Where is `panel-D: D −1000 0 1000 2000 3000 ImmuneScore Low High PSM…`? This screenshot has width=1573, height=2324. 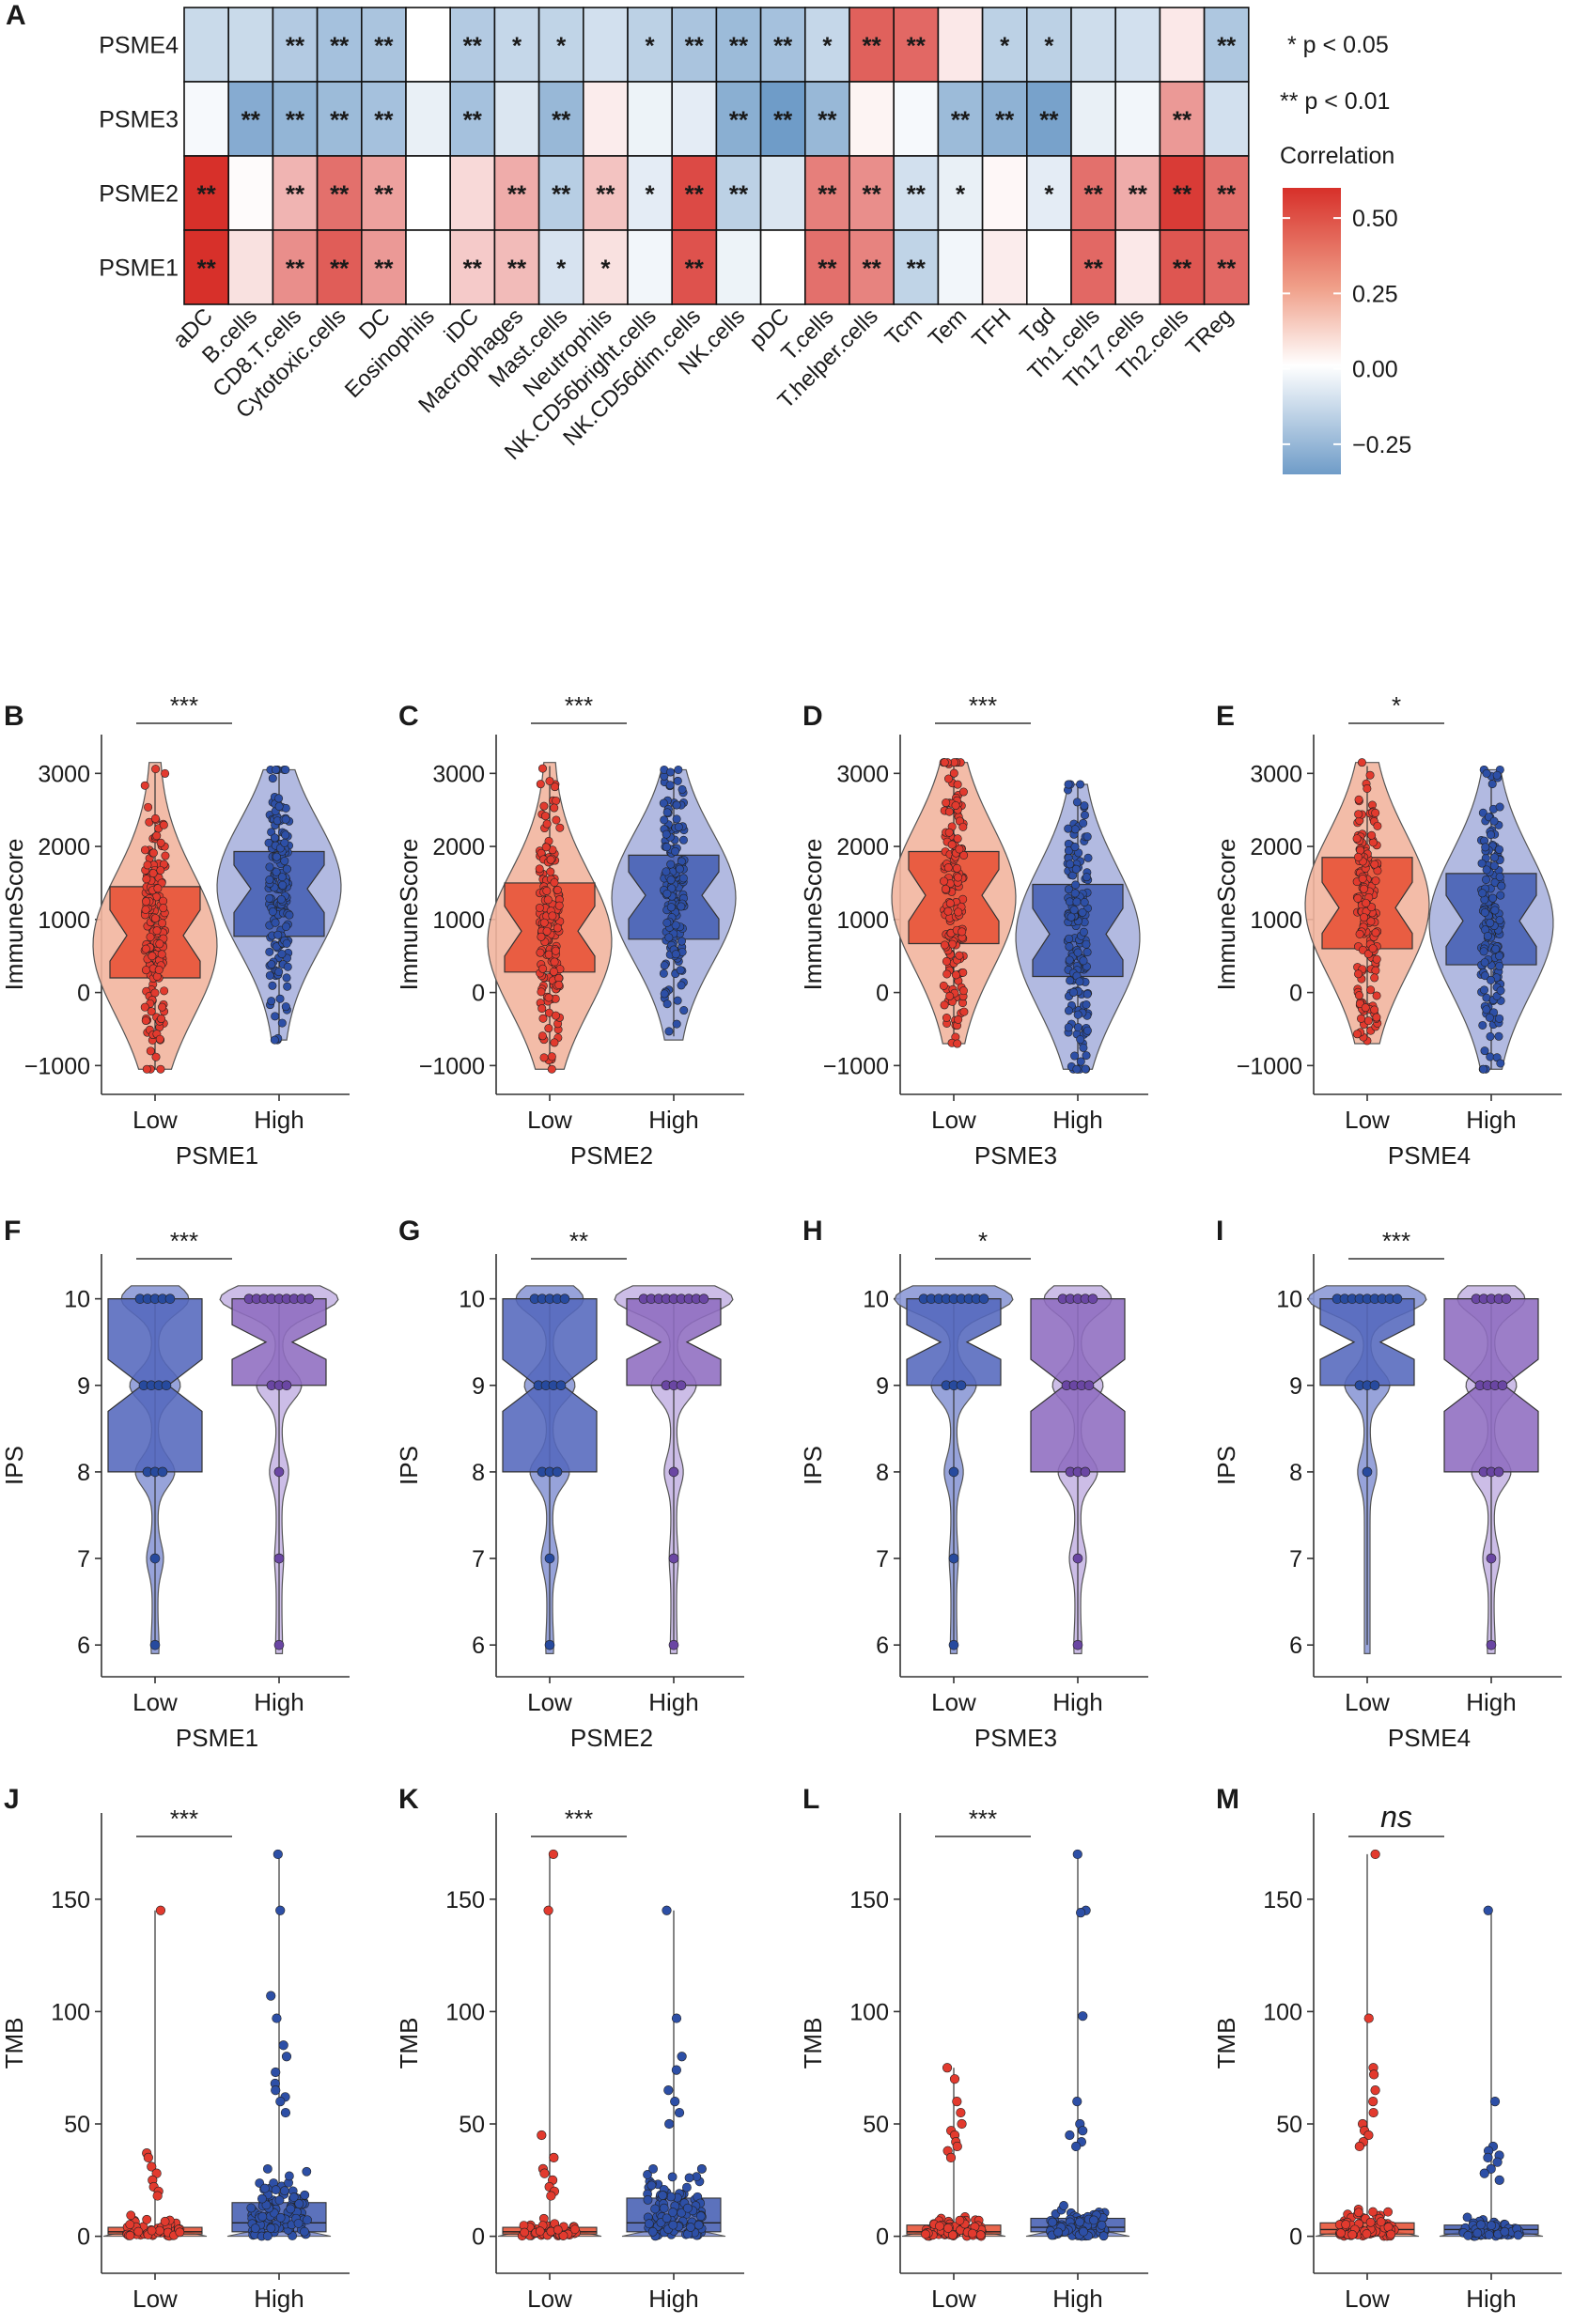
panel-D: D −1000 0 1000 2000 3000 ImmuneScore Low High PSM… is located at coordinates (974, 930).